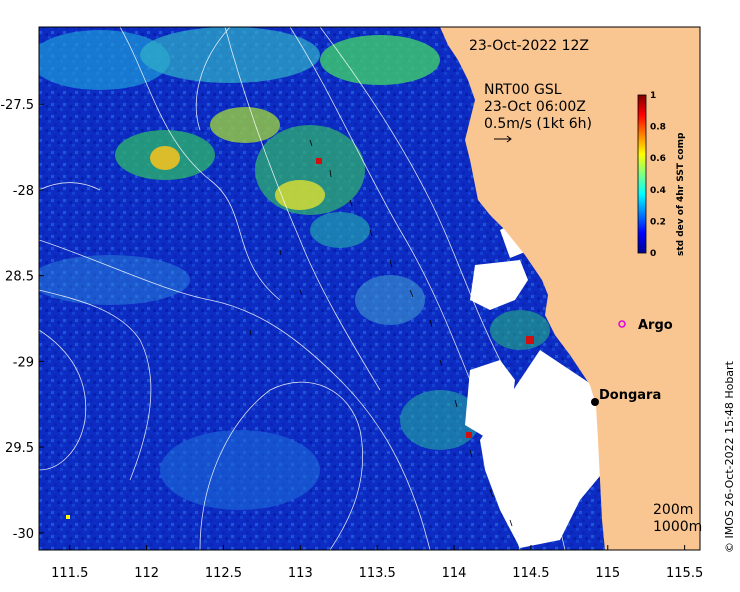  Describe the element at coordinates (658, 191) in the screenshot. I see `colorbar-tick-label: 0.4` at that location.